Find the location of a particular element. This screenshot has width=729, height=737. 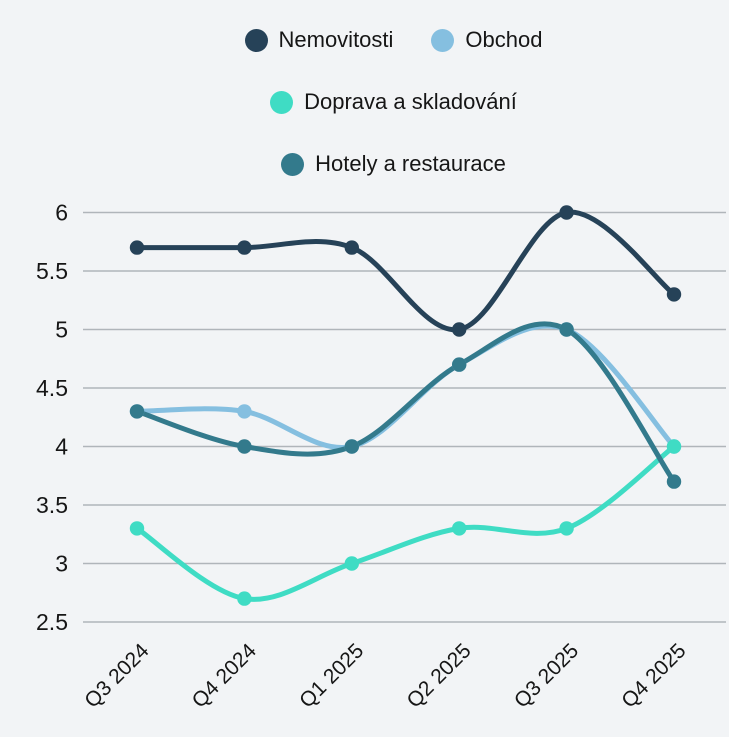

legend-item-series-4: Hotely a restaurace is located at coordinates (393, 164).